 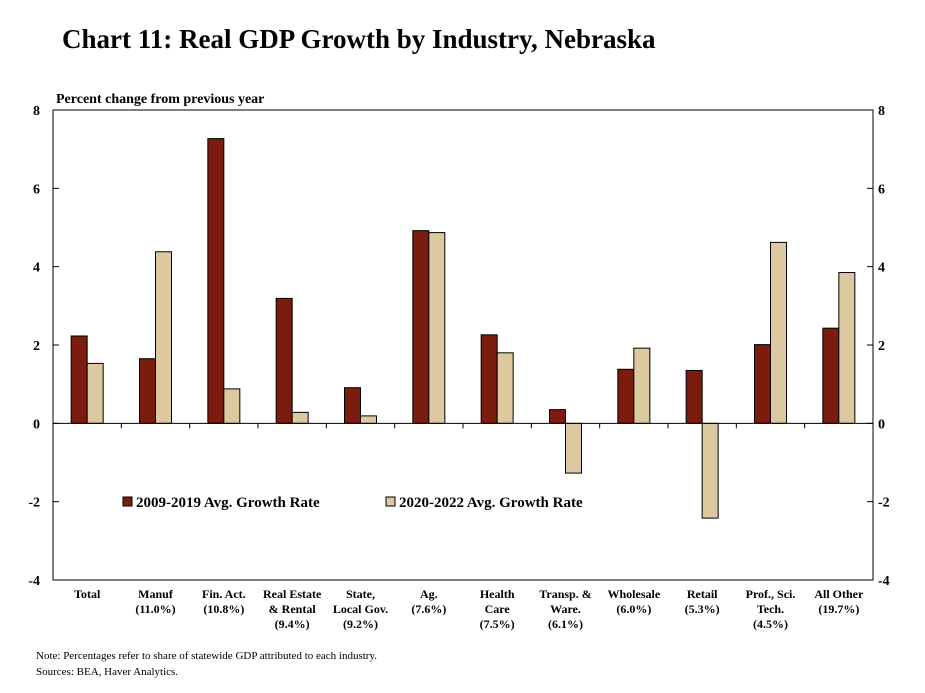 What do you see at coordinates (107, 672) in the screenshot?
I see `sources-note: Sources: BEA, Haver Analytics.` at bounding box center [107, 672].